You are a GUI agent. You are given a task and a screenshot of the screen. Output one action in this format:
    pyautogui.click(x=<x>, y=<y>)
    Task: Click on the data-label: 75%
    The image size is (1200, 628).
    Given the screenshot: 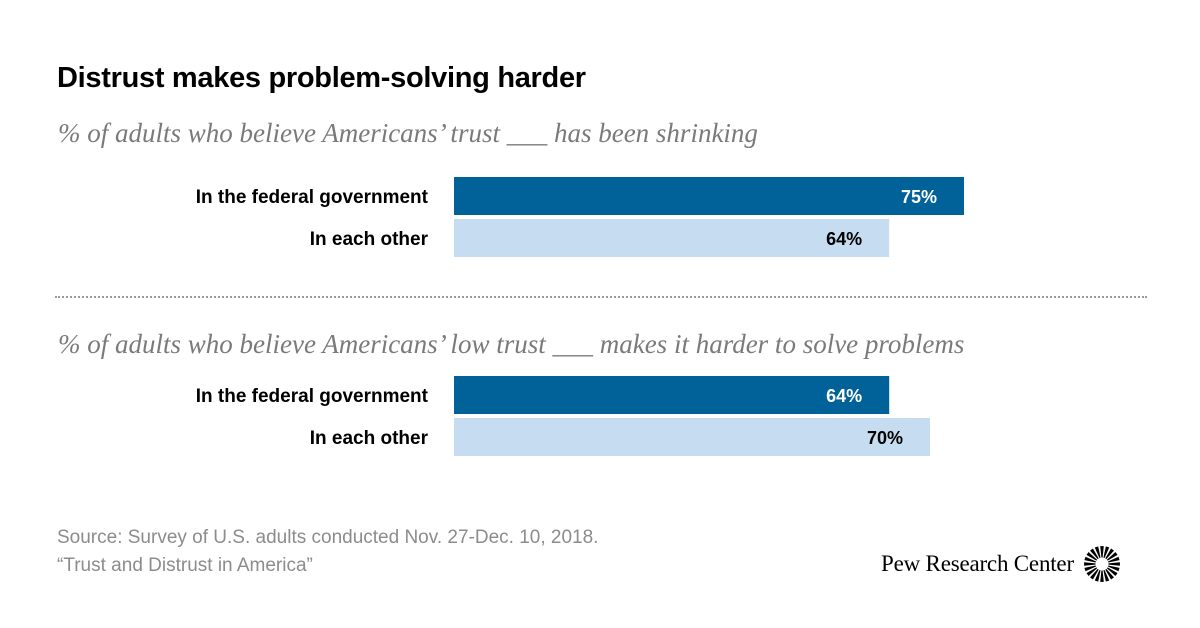 What is the action you would take?
    pyautogui.click(x=919, y=197)
    